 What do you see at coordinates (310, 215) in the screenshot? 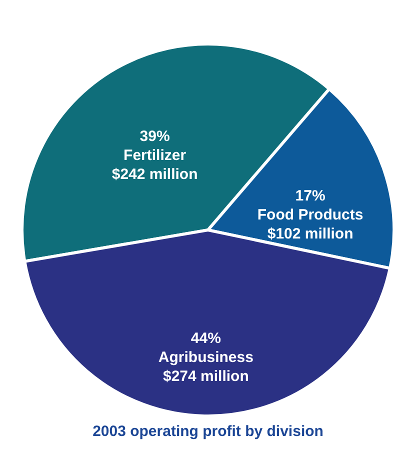
I see `slice-label: Food Products` at bounding box center [310, 215].